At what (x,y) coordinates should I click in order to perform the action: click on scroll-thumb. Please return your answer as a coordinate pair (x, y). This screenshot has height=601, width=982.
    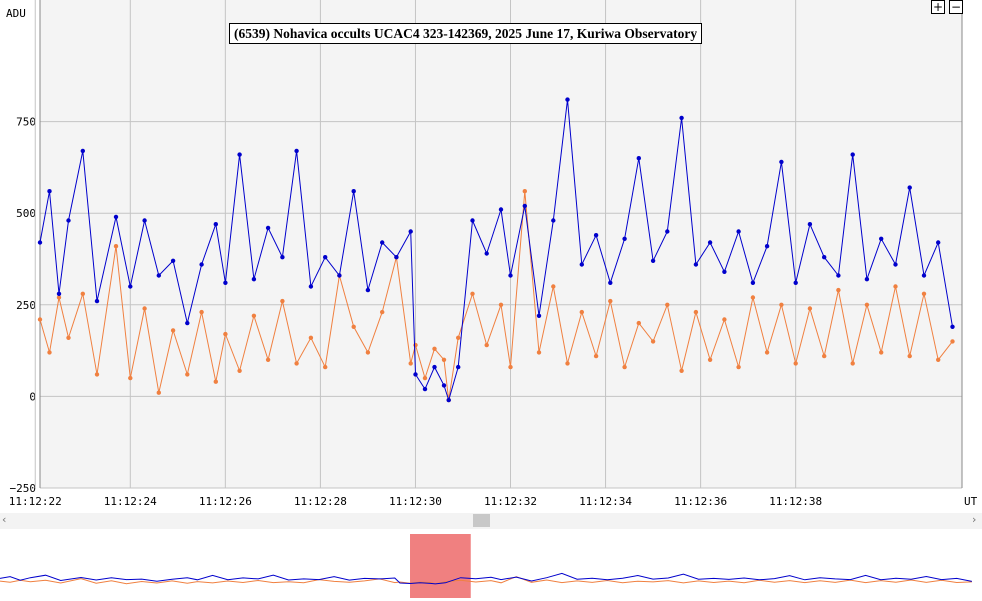
    Looking at the image, I should click on (481, 520).